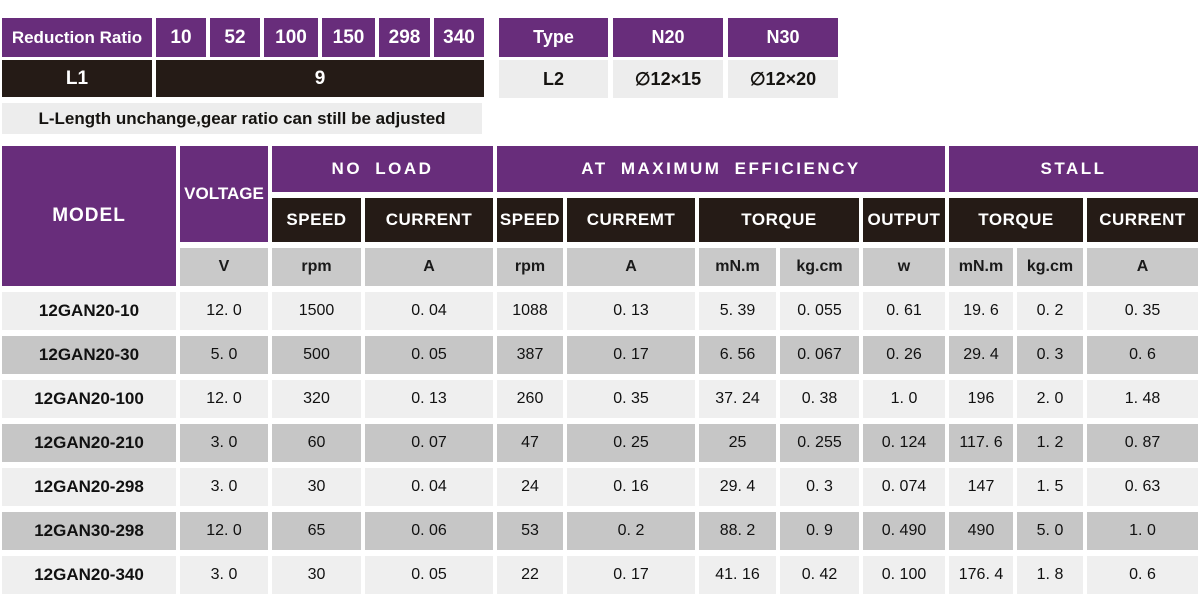 The height and width of the screenshot is (602, 1200). What do you see at coordinates (181, 37) in the screenshot?
I see `ratio-value-cell: 10` at bounding box center [181, 37].